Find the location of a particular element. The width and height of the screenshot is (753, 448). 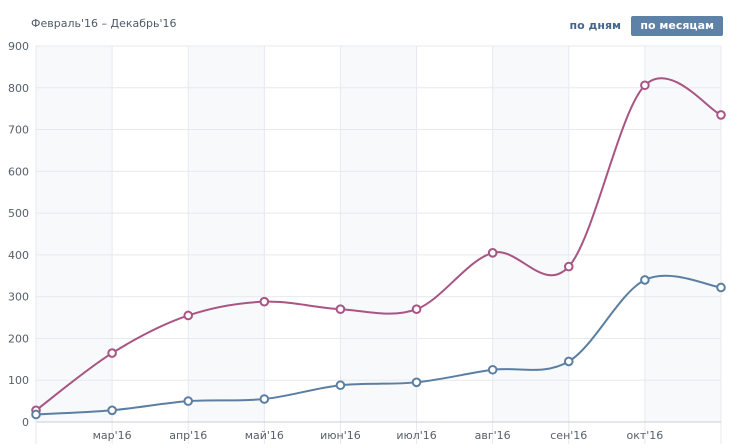

y-tick-label: 0 is located at coordinates (25, 422).